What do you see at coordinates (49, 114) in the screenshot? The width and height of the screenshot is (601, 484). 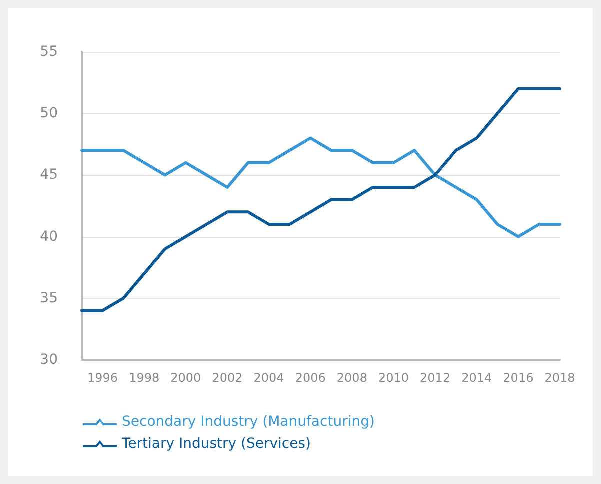 I see `y-tick-label: 50` at bounding box center [49, 114].